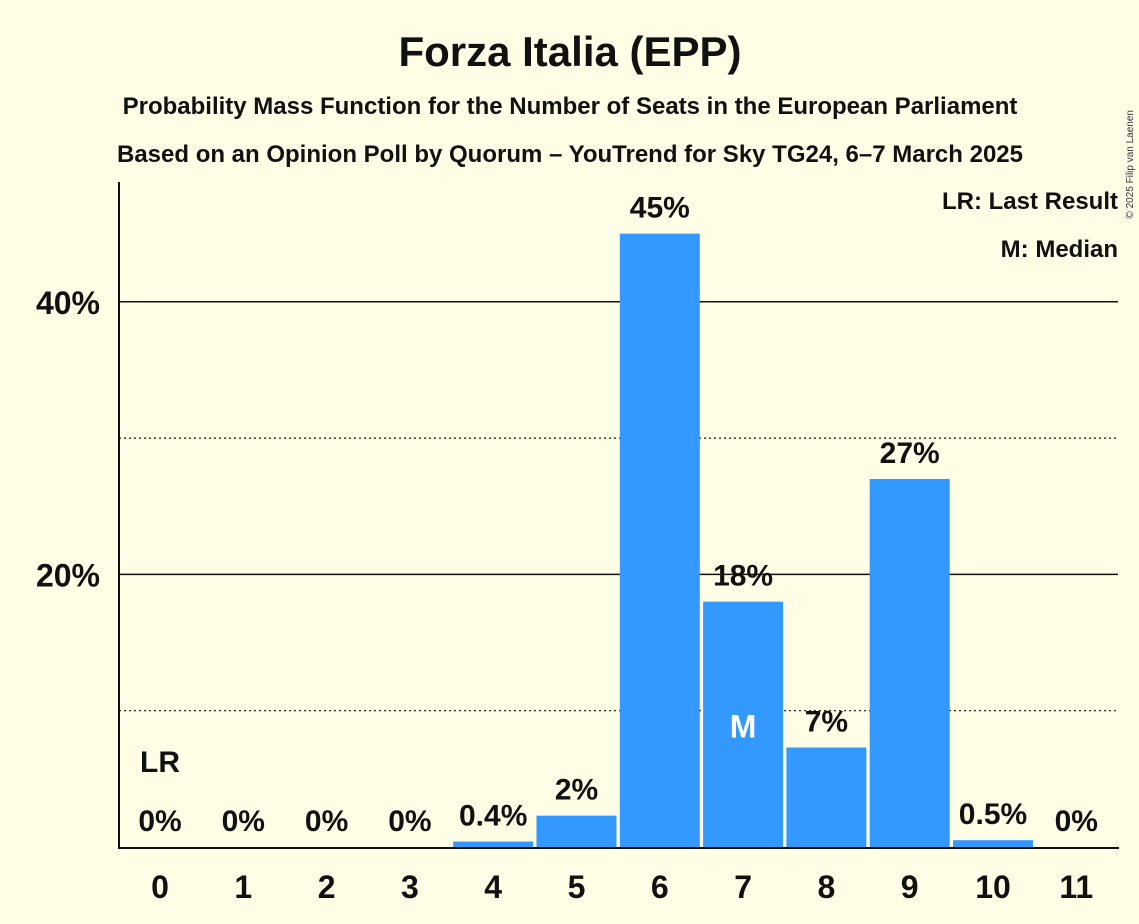 This screenshot has width=1139, height=924. I want to click on x-tick-label: 5, so click(577, 887).